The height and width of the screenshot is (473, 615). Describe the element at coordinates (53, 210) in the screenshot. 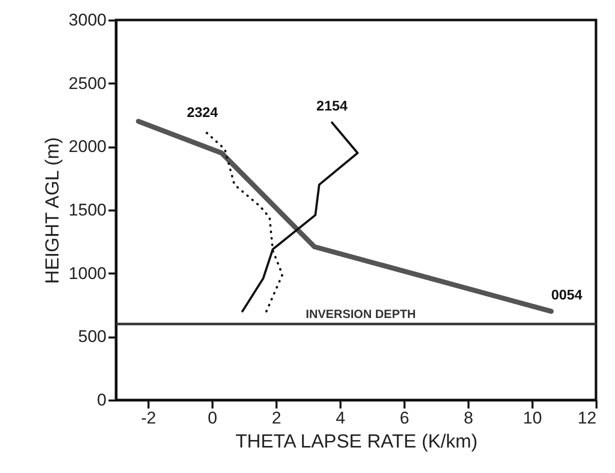

I see `y-axis-title: HEIGHT AGL (m)` at that location.